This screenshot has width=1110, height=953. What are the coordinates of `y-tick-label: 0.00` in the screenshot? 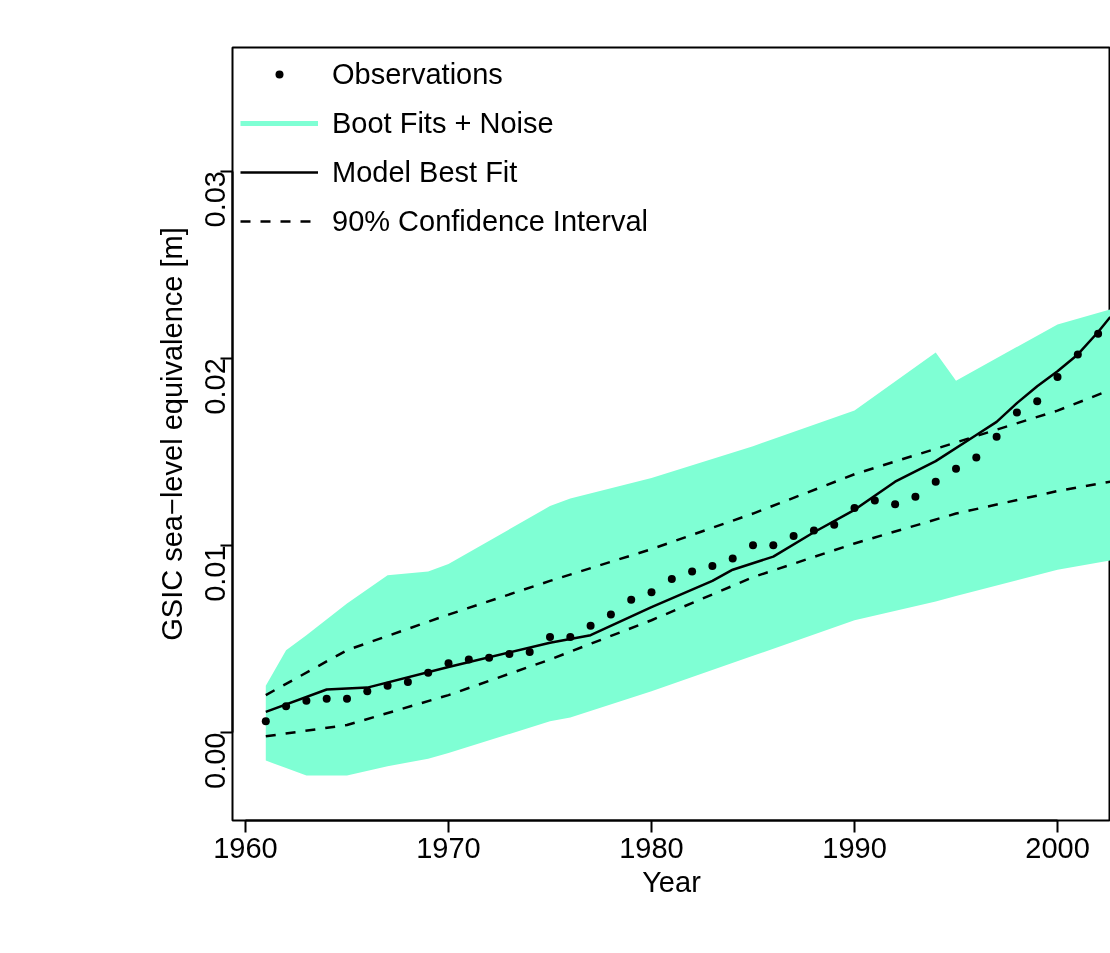 It's located at (215, 760).